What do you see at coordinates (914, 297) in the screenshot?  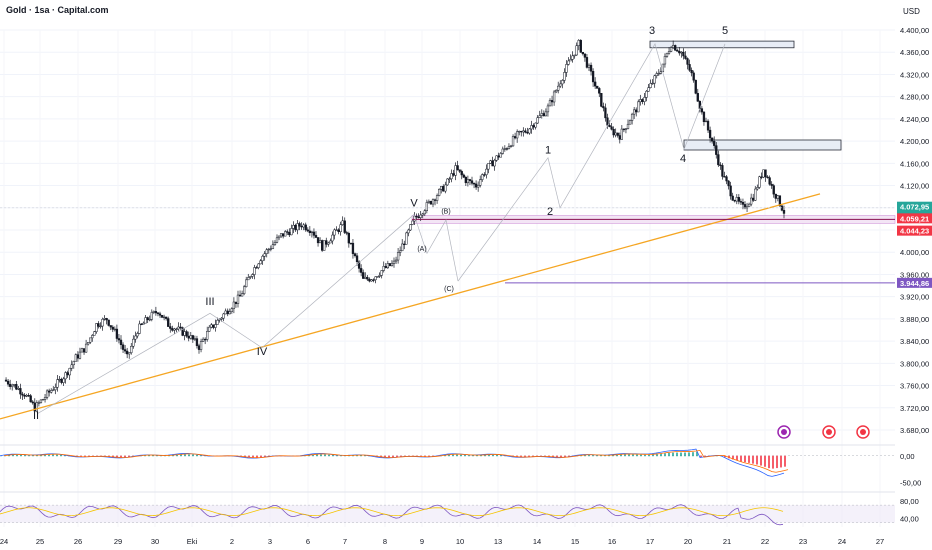 I see `y-tick-label: 3.920,00` at bounding box center [914, 297].